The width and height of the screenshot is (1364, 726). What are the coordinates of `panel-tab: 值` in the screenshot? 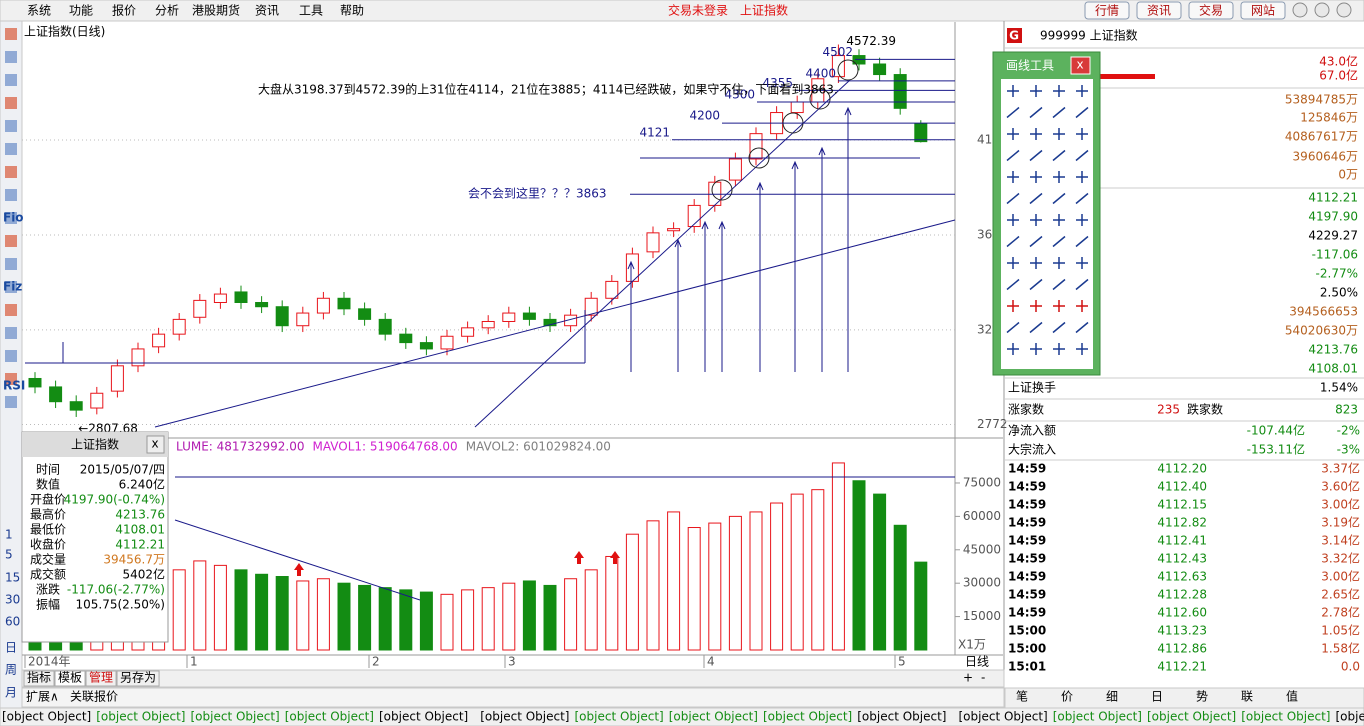 It's located at (1292, 696).